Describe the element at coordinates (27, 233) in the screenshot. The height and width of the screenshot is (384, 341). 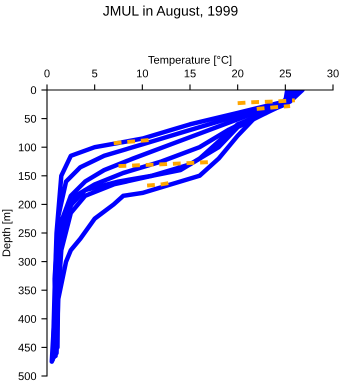
I see `y-tick-label: 250` at that location.